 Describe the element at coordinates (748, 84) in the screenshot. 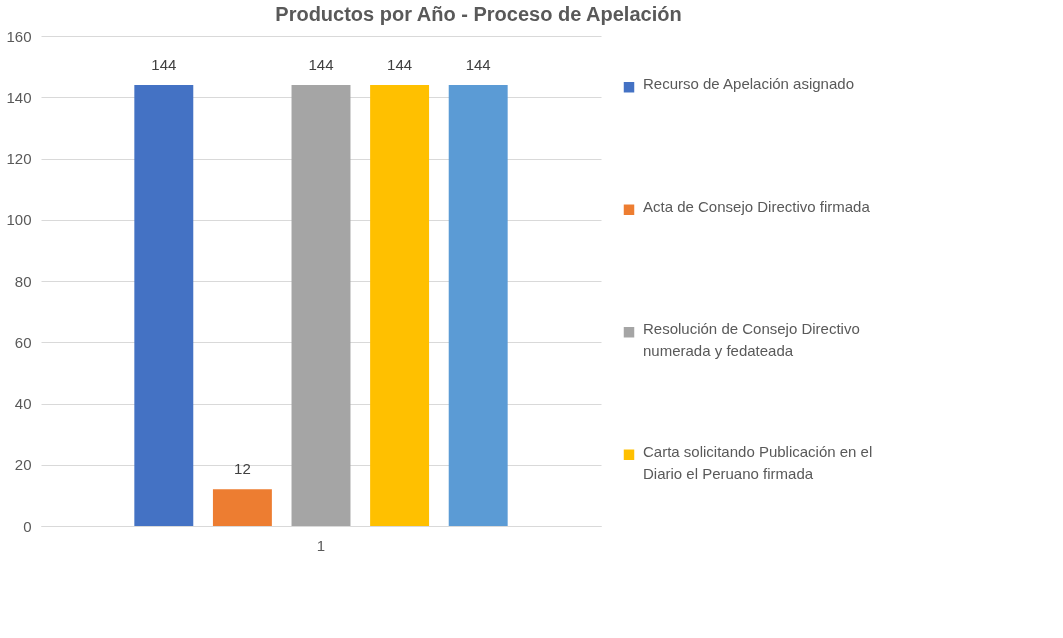

I see `legend-label: Recurso de Apelación asignado` at that location.